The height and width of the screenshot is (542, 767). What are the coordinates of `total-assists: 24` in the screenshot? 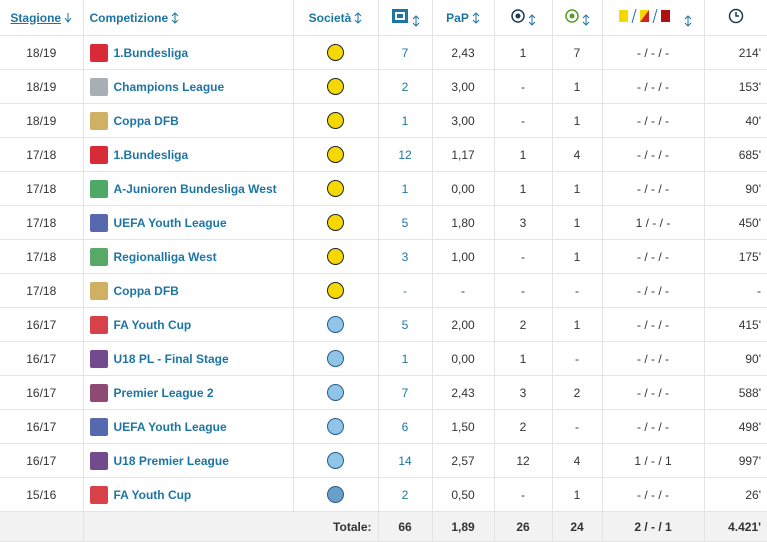 It's located at (577, 526).